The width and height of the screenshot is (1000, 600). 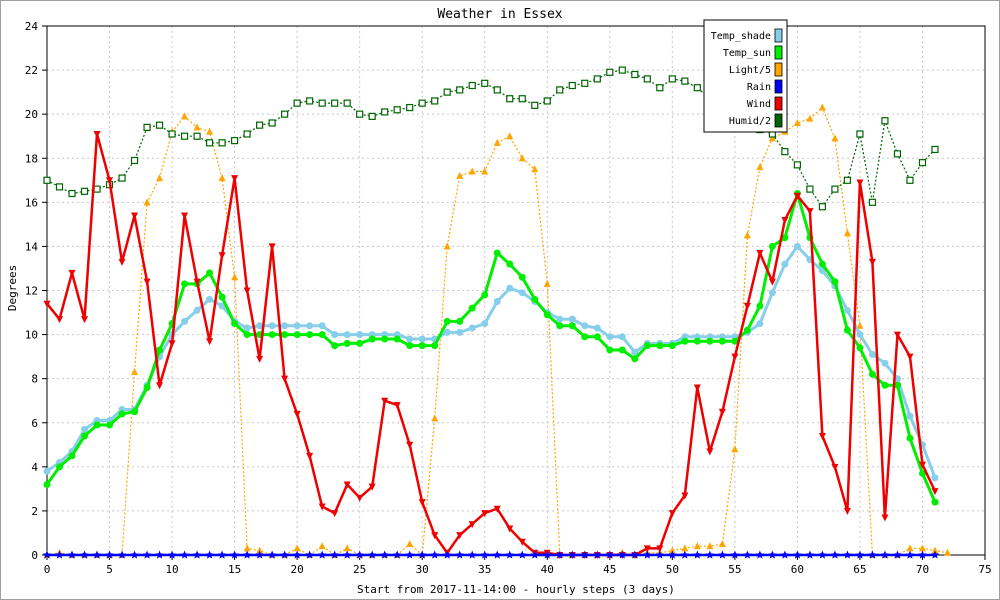 What do you see at coordinates (484, 569) in the screenshot?
I see `x-tick-label: 35` at bounding box center [484, 569].